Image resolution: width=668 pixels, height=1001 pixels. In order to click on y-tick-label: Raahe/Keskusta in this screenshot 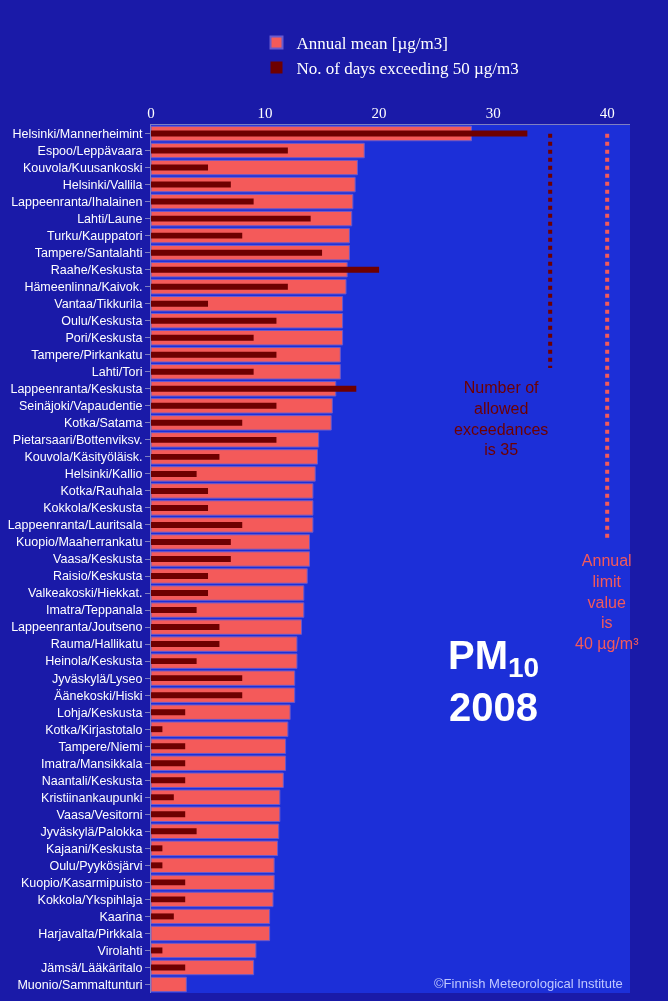, I will do `click(96, 270)`.